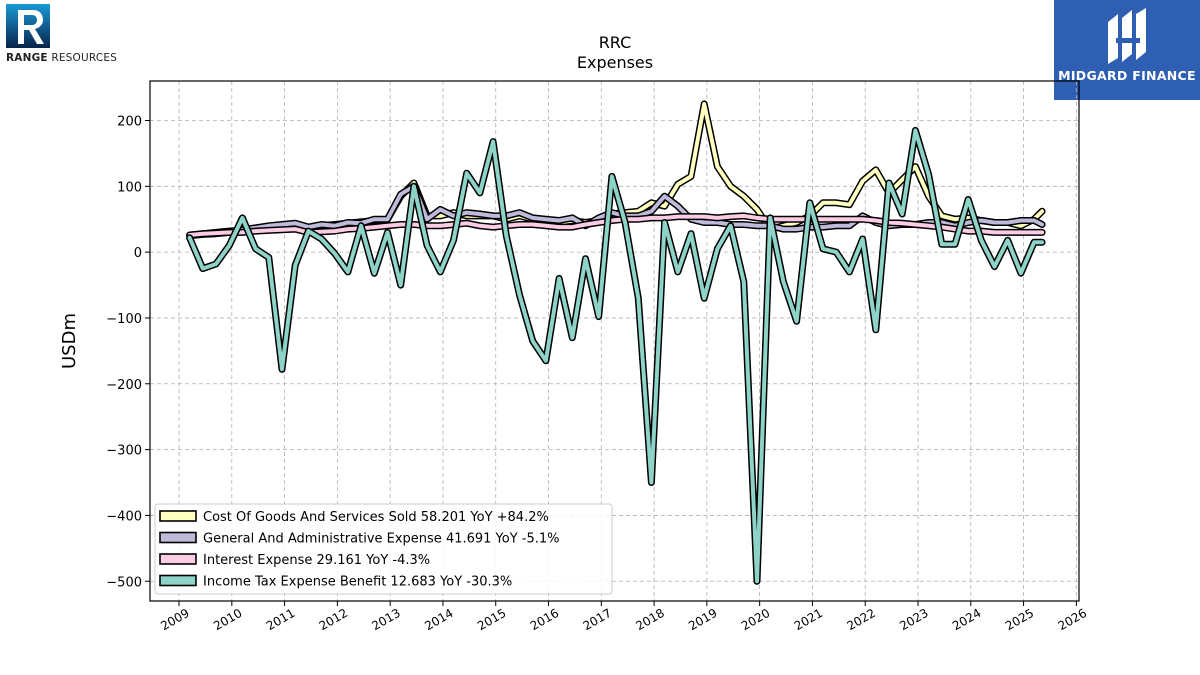 The width and height of the screenshot is (1200, 675). What do you see at coordinates (174, 619) in the screenshot?
I see `x-tick-label: 2009` at bounding box center [174, 619].